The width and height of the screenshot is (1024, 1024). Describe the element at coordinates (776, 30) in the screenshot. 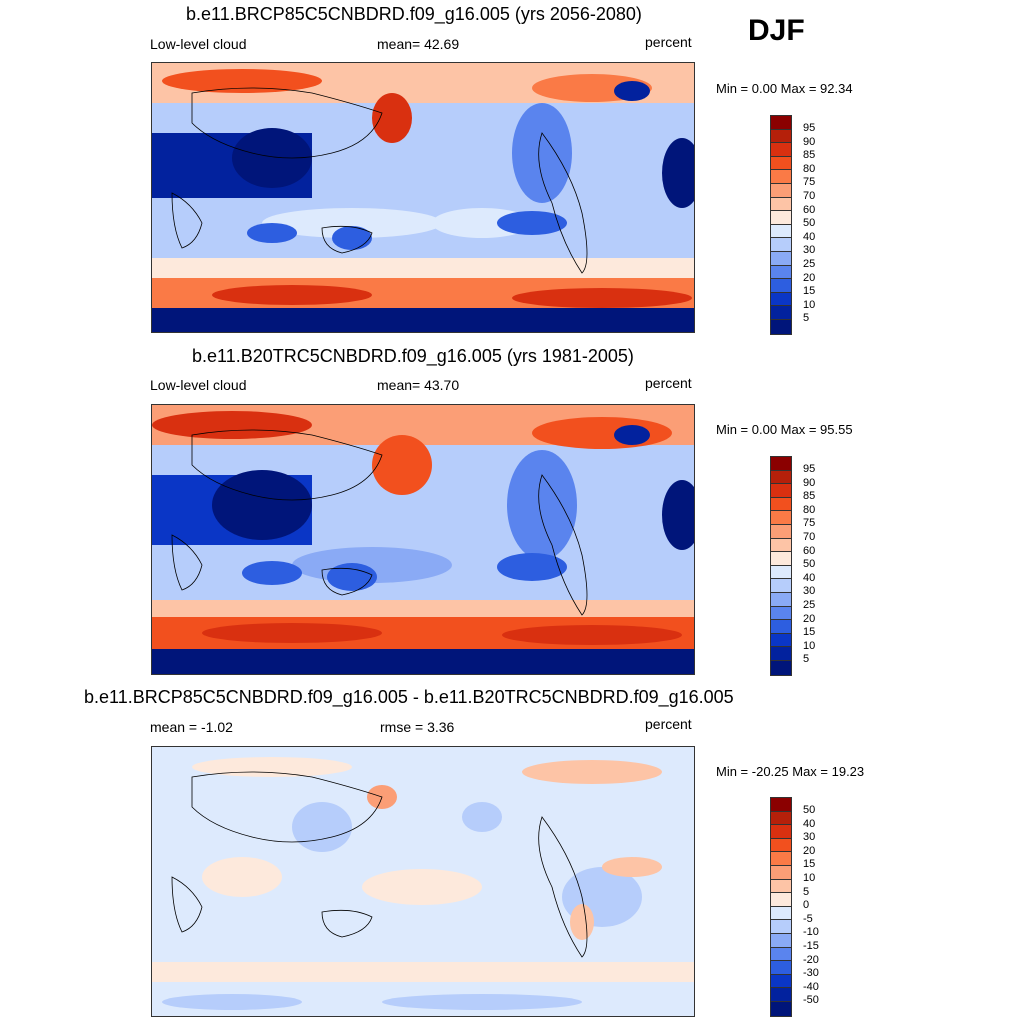

I see `season-label: DJF` at that location.